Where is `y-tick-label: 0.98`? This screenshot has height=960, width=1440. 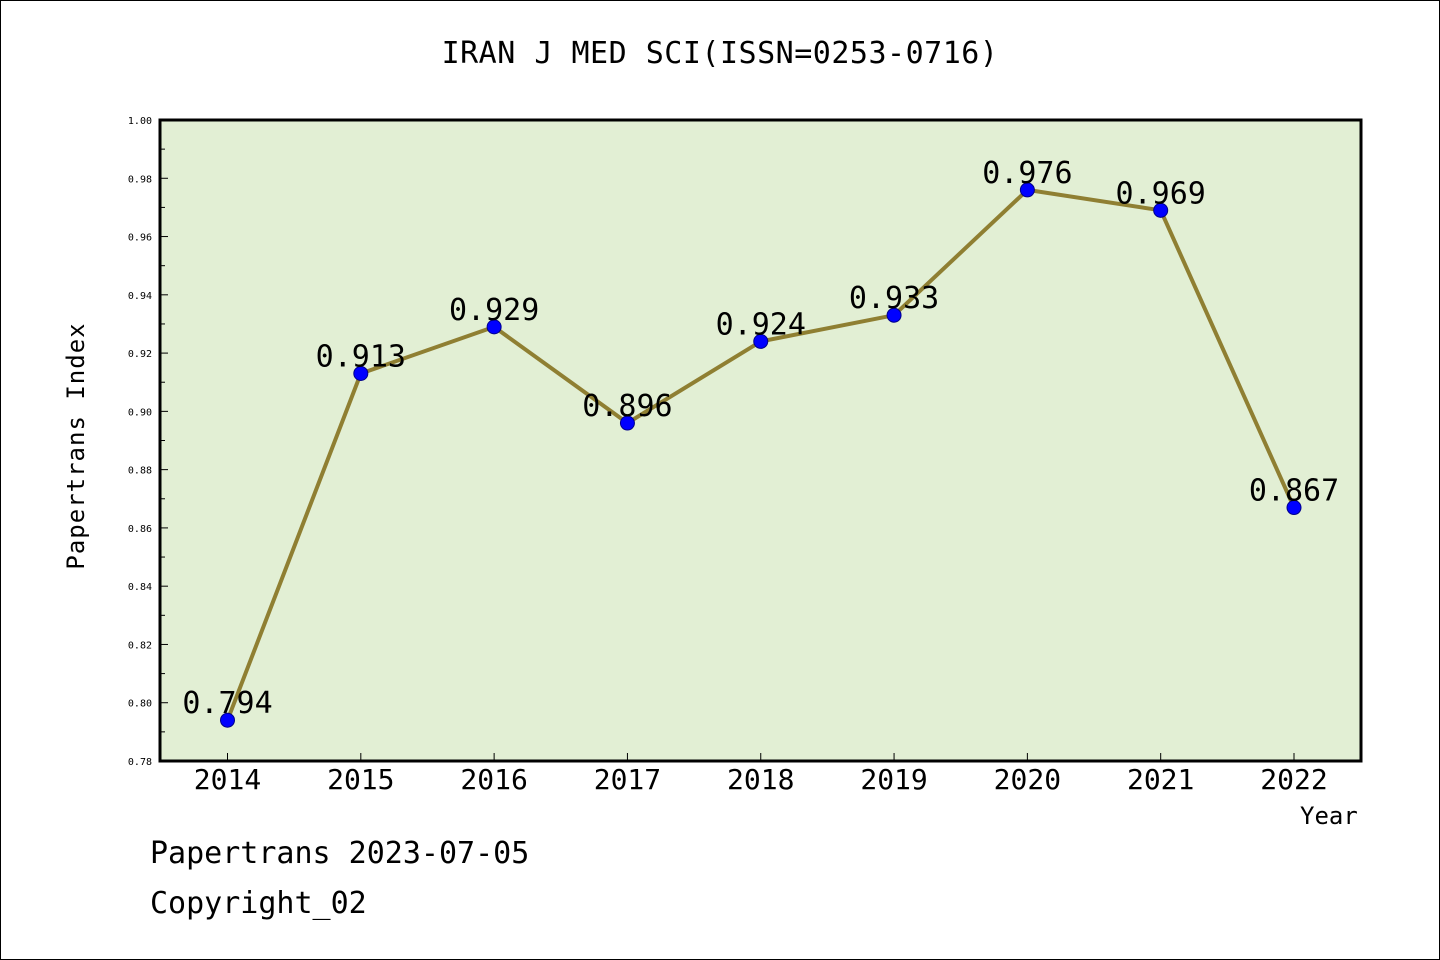 y-tick-label: 0.98 is located at coordinates (140, 179).